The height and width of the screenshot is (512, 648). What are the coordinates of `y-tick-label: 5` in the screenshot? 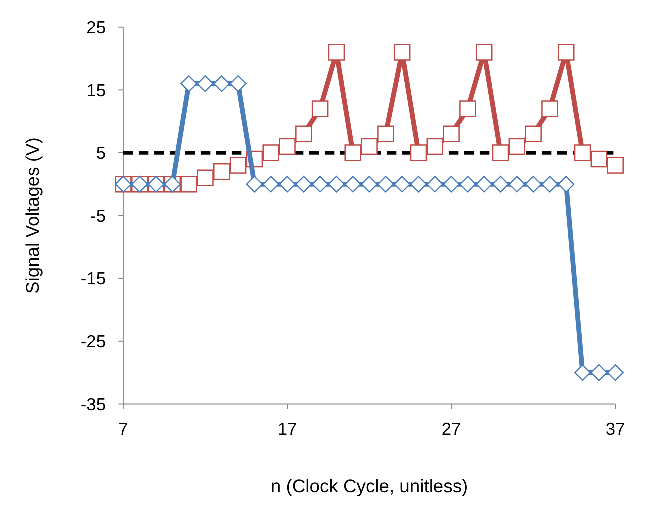 It's located at (101, 153).